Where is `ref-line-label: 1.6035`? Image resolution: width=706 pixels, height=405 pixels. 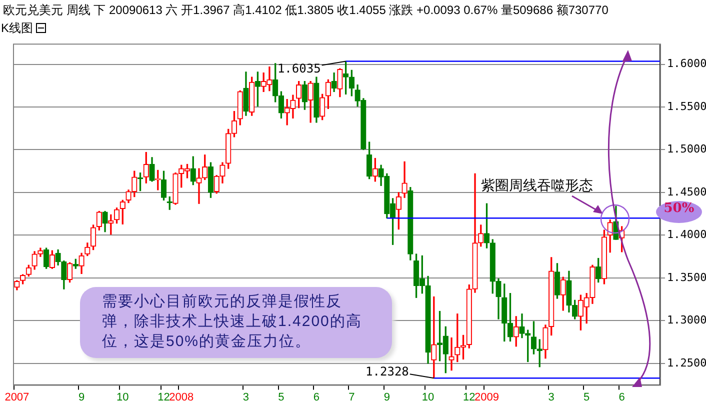
ref-line-label: 1.6035 is located at coordinates (299, 68).